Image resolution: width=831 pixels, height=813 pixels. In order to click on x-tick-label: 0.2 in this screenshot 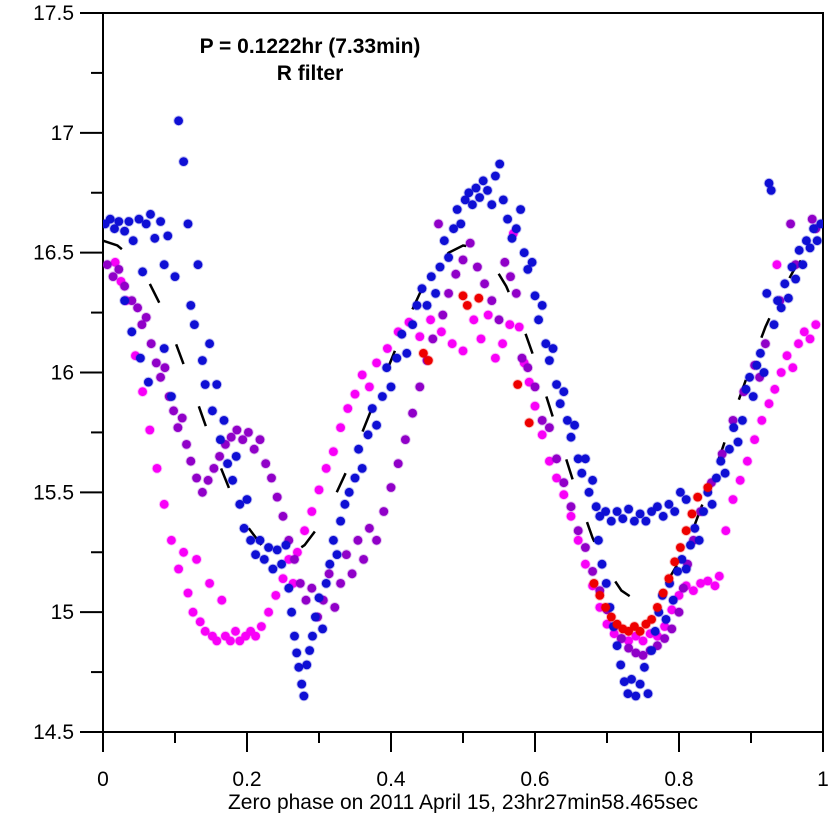, I will do `click(246, 779)`.